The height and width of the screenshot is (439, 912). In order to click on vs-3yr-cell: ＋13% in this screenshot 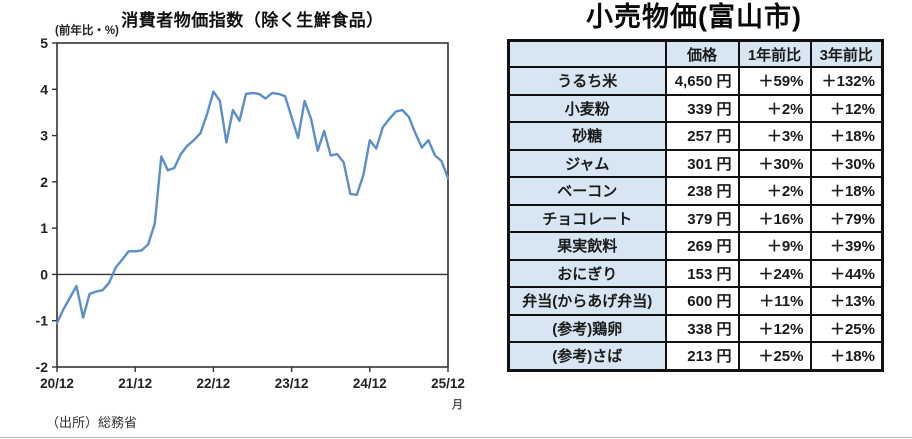, I will do `click(846, 301)`.